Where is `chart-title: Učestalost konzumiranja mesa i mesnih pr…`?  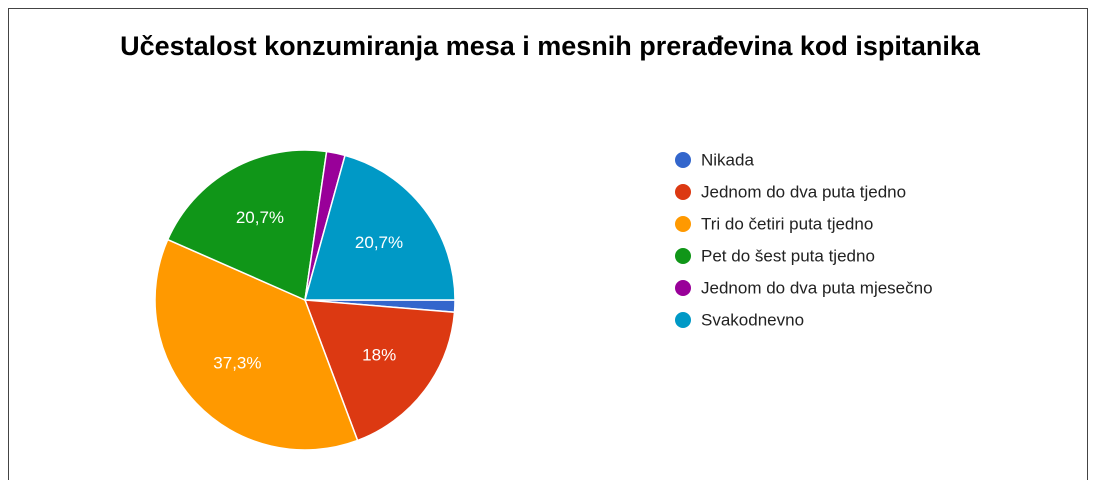
chart-title: Učestalost konzumiranja mesa i mesnih pr… is located at coordinates (550, 46).